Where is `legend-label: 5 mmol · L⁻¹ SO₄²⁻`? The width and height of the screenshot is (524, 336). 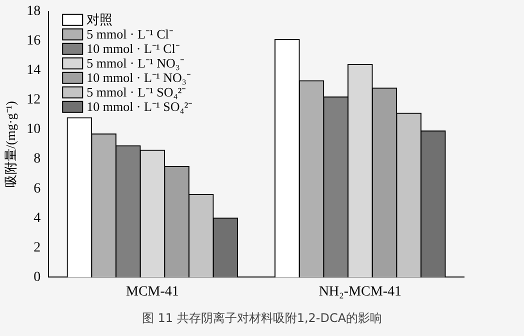
legend-label: 5 mmol · L⁻¹ SO₄²⁻ is located at coordinates (136, 92).